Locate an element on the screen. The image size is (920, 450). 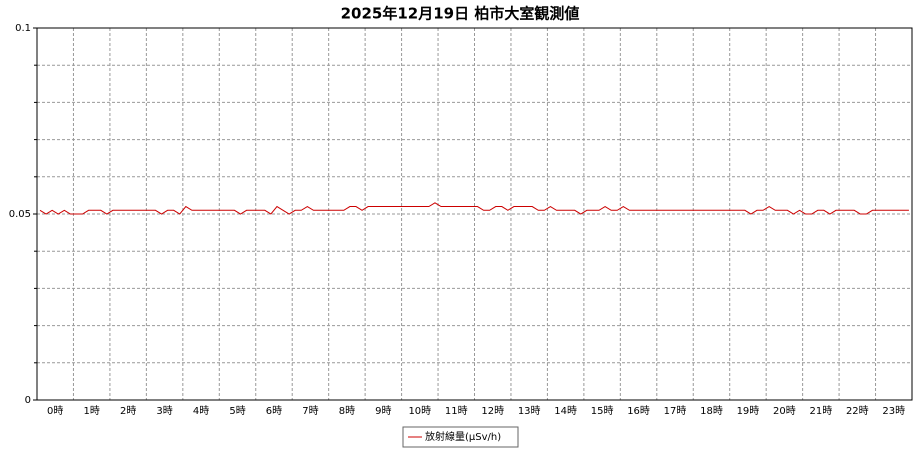
y-tick-label: 0.05 is located at coordinates (20, 214).